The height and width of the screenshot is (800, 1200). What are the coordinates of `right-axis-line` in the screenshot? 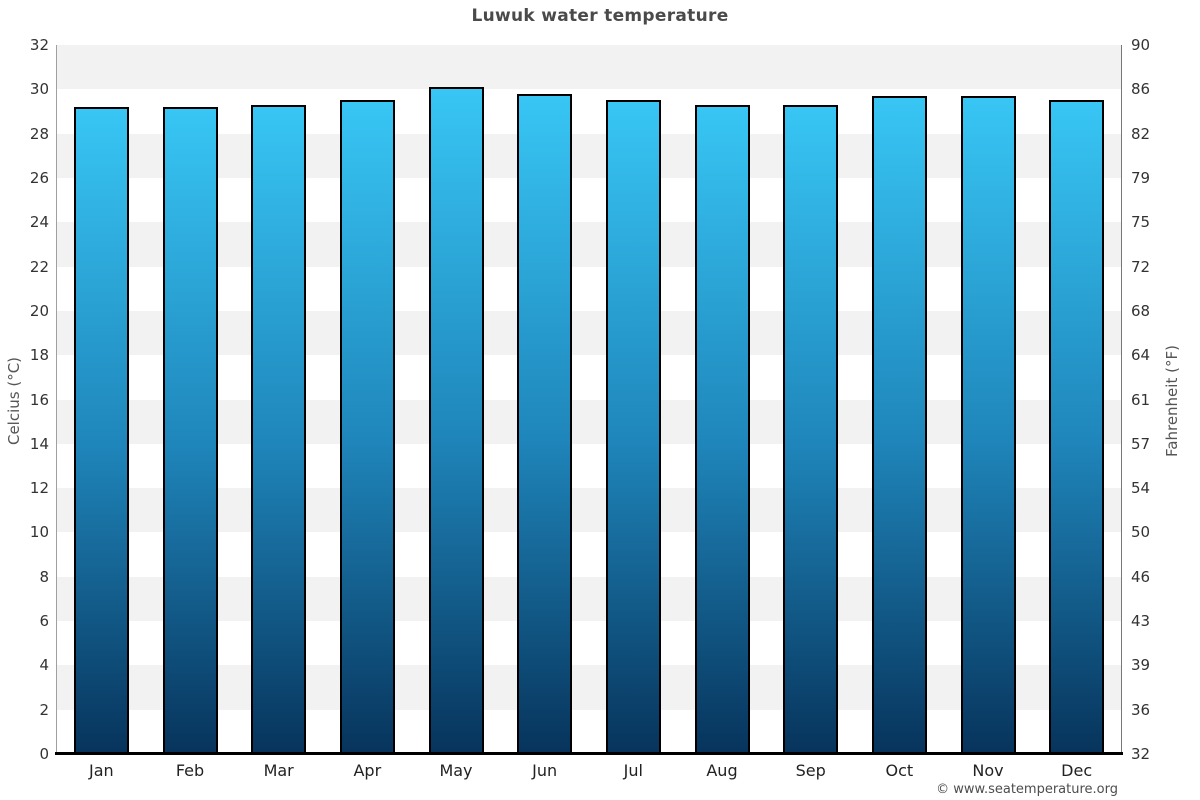 It's located at (1121, 399).